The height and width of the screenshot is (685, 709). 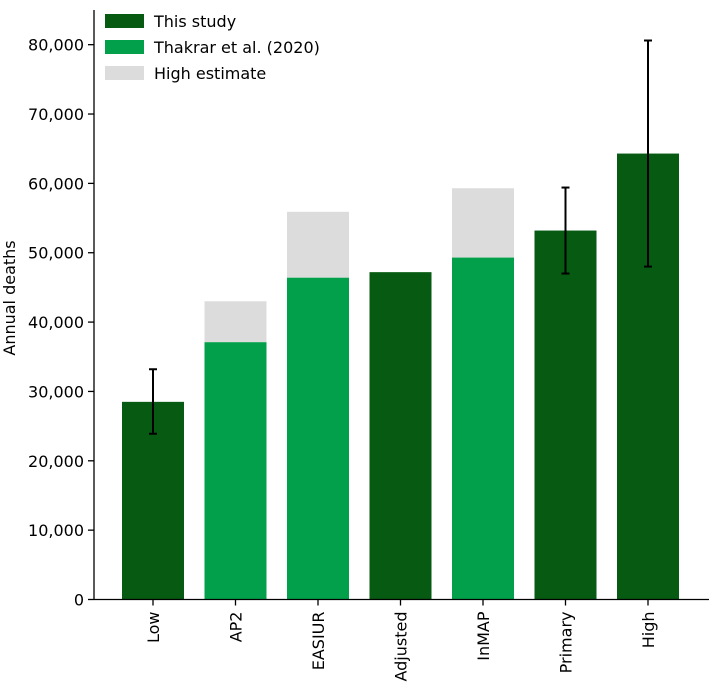 What do you see at coordinates (56, 461) in the screenshot?
I see `y-tick-label: 20,000` at bounding box center [56, 461].